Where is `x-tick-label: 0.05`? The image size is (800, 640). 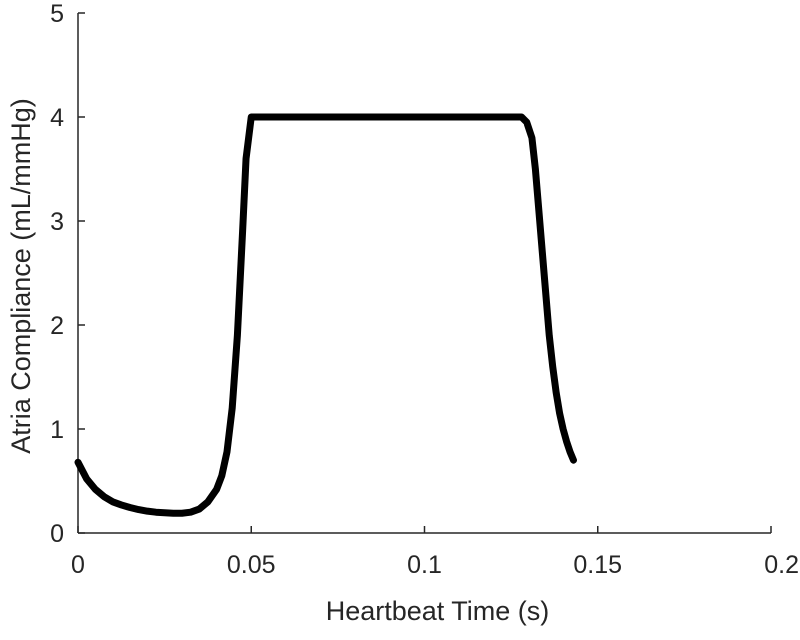 x-tick-label: 0.05 is located at coordinates (251, 565).